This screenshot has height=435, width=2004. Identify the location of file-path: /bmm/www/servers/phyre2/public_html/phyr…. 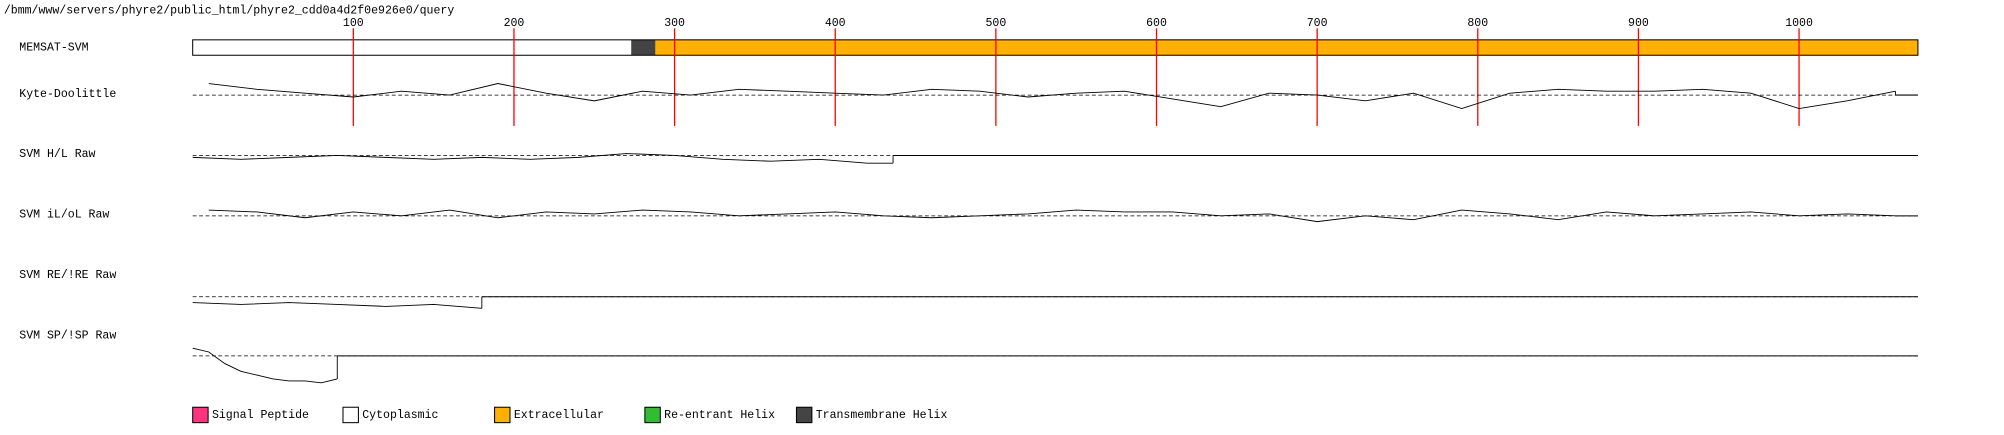
(229, 10).